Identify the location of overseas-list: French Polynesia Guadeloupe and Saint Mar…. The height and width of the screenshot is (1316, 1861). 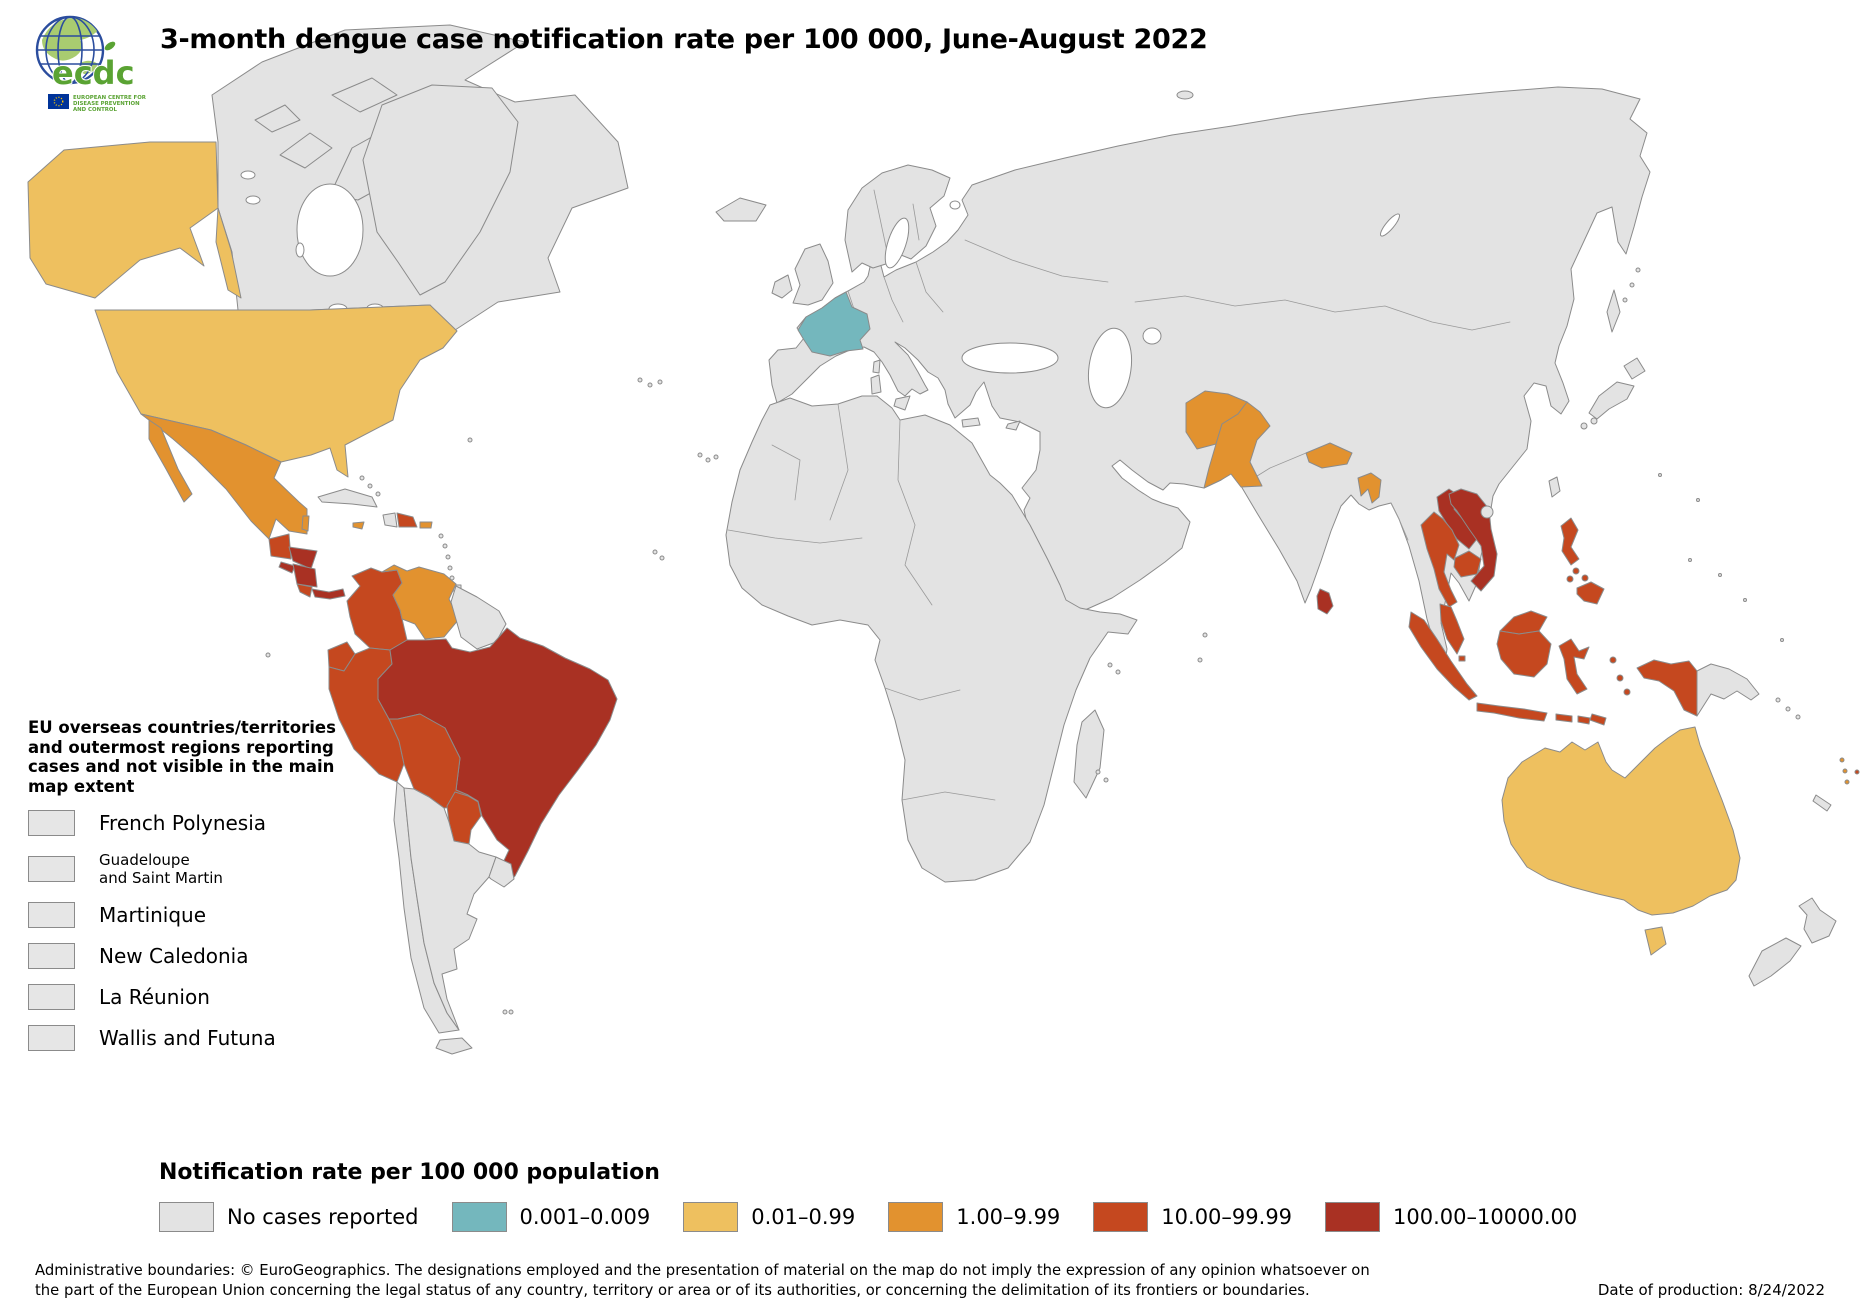
(188, 930).